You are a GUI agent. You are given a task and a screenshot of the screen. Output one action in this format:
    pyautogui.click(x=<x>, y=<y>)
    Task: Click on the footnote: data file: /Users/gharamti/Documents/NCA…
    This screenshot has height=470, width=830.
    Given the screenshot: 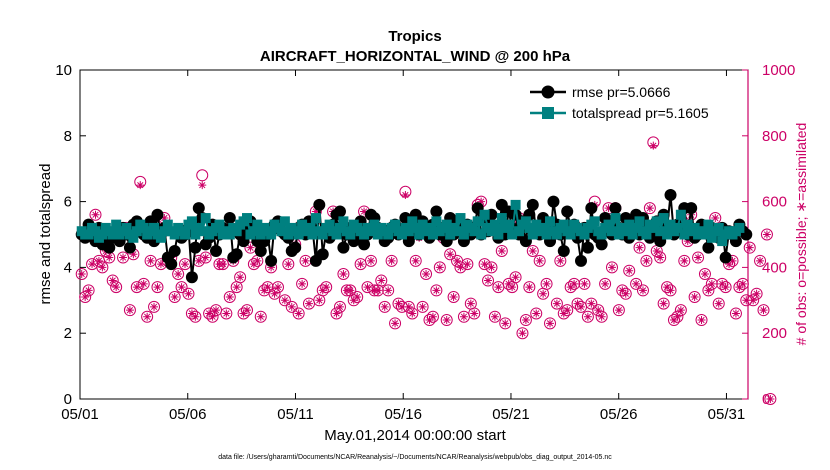 What is the action you would take?
    pyautogui.click(x=415, y=457)
    